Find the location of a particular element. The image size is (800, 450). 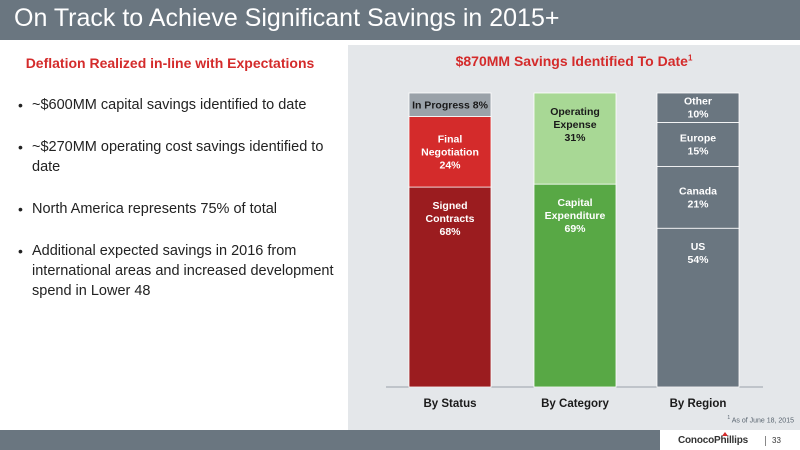

segment-label-signed-contracts: Signed is located at coordinates (449, 206).